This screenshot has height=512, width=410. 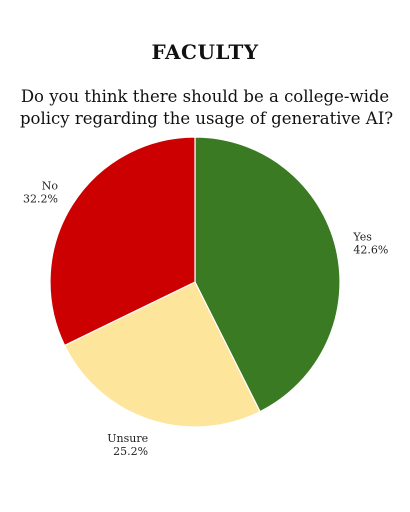 I want to click on slice-label-yes: Yes, so click(x=362, y=237).